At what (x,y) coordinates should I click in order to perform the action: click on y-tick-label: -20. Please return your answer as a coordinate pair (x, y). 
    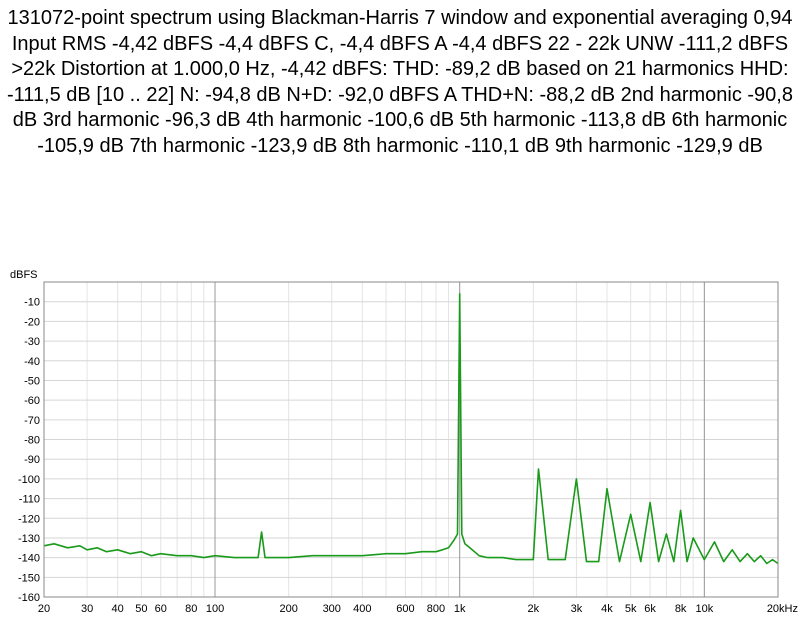
    Looking at the image, I should click on (32, 322).